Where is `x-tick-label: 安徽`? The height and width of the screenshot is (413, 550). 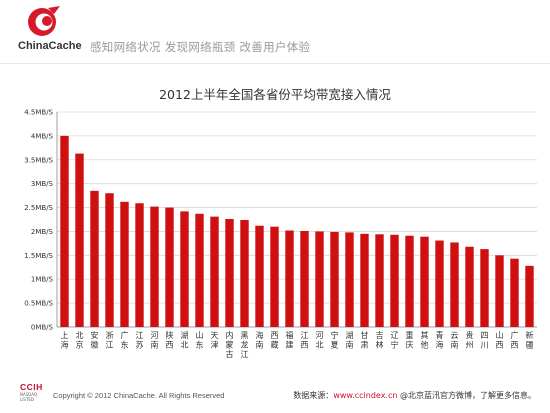
x-tick-label: 安徽 is located at coordinates (95, 340).